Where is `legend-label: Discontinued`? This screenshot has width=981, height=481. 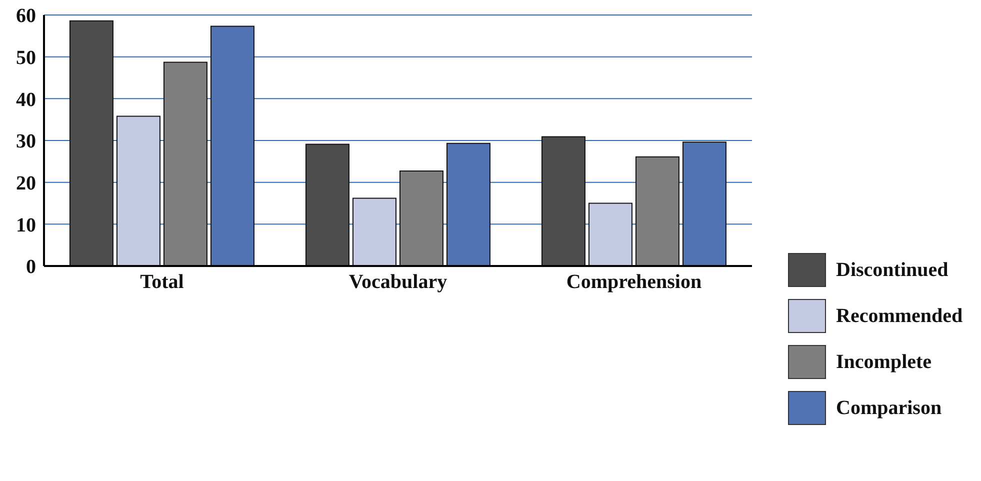 legend-label: Discontinued is located at coordinates (892, 270).